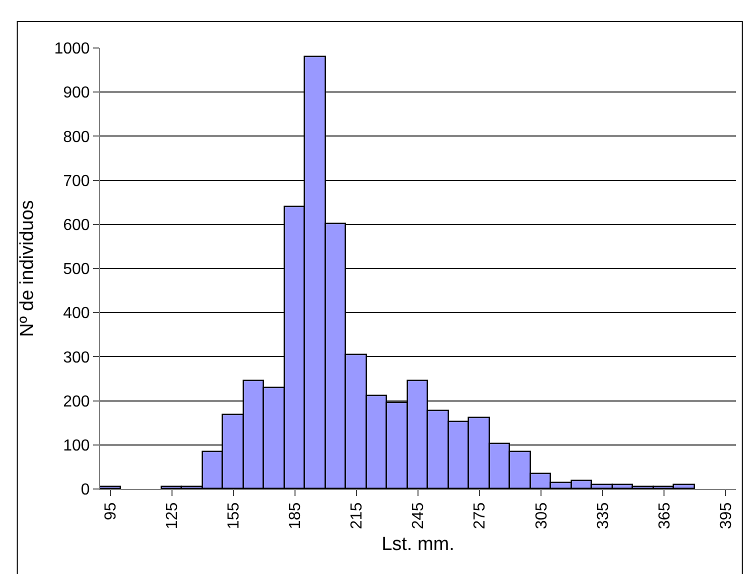 The width and height of the screenshot is (748, 574). What do you see at coordinates (173, 516) in the screenshot?
I see `x-tick-label: 125` at bounding box center [173, 516].